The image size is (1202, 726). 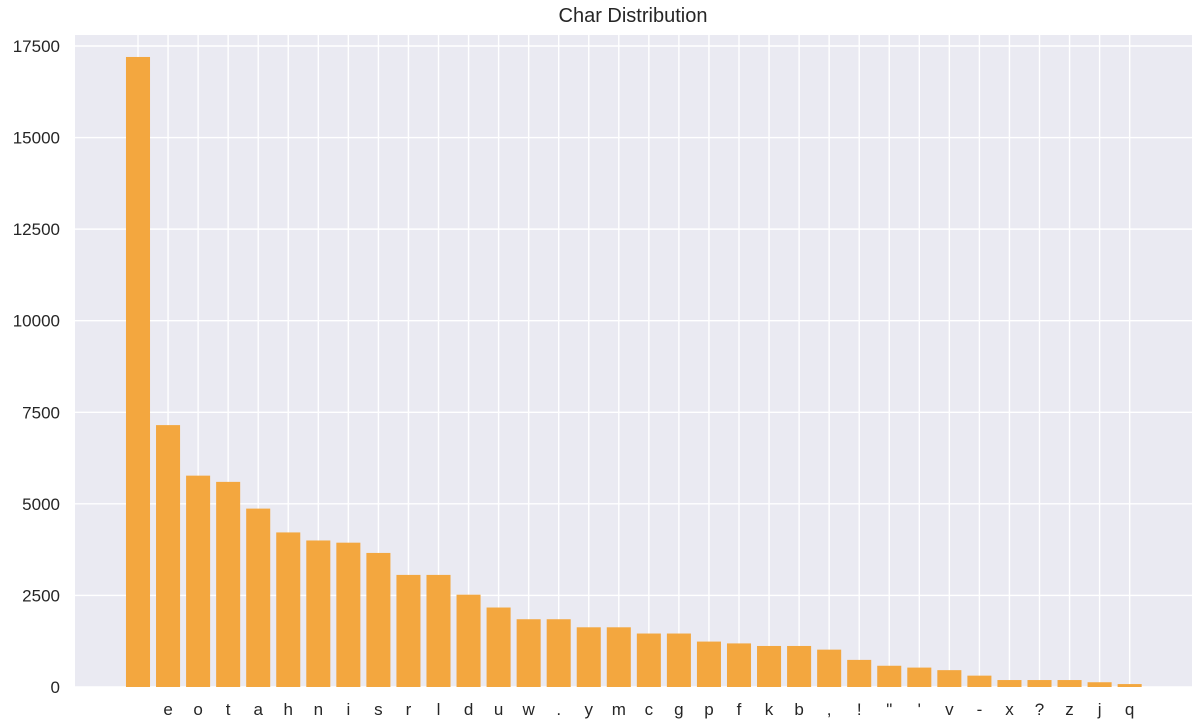 I want to click on x-tick-label: ,, so click(x=829, y=709).